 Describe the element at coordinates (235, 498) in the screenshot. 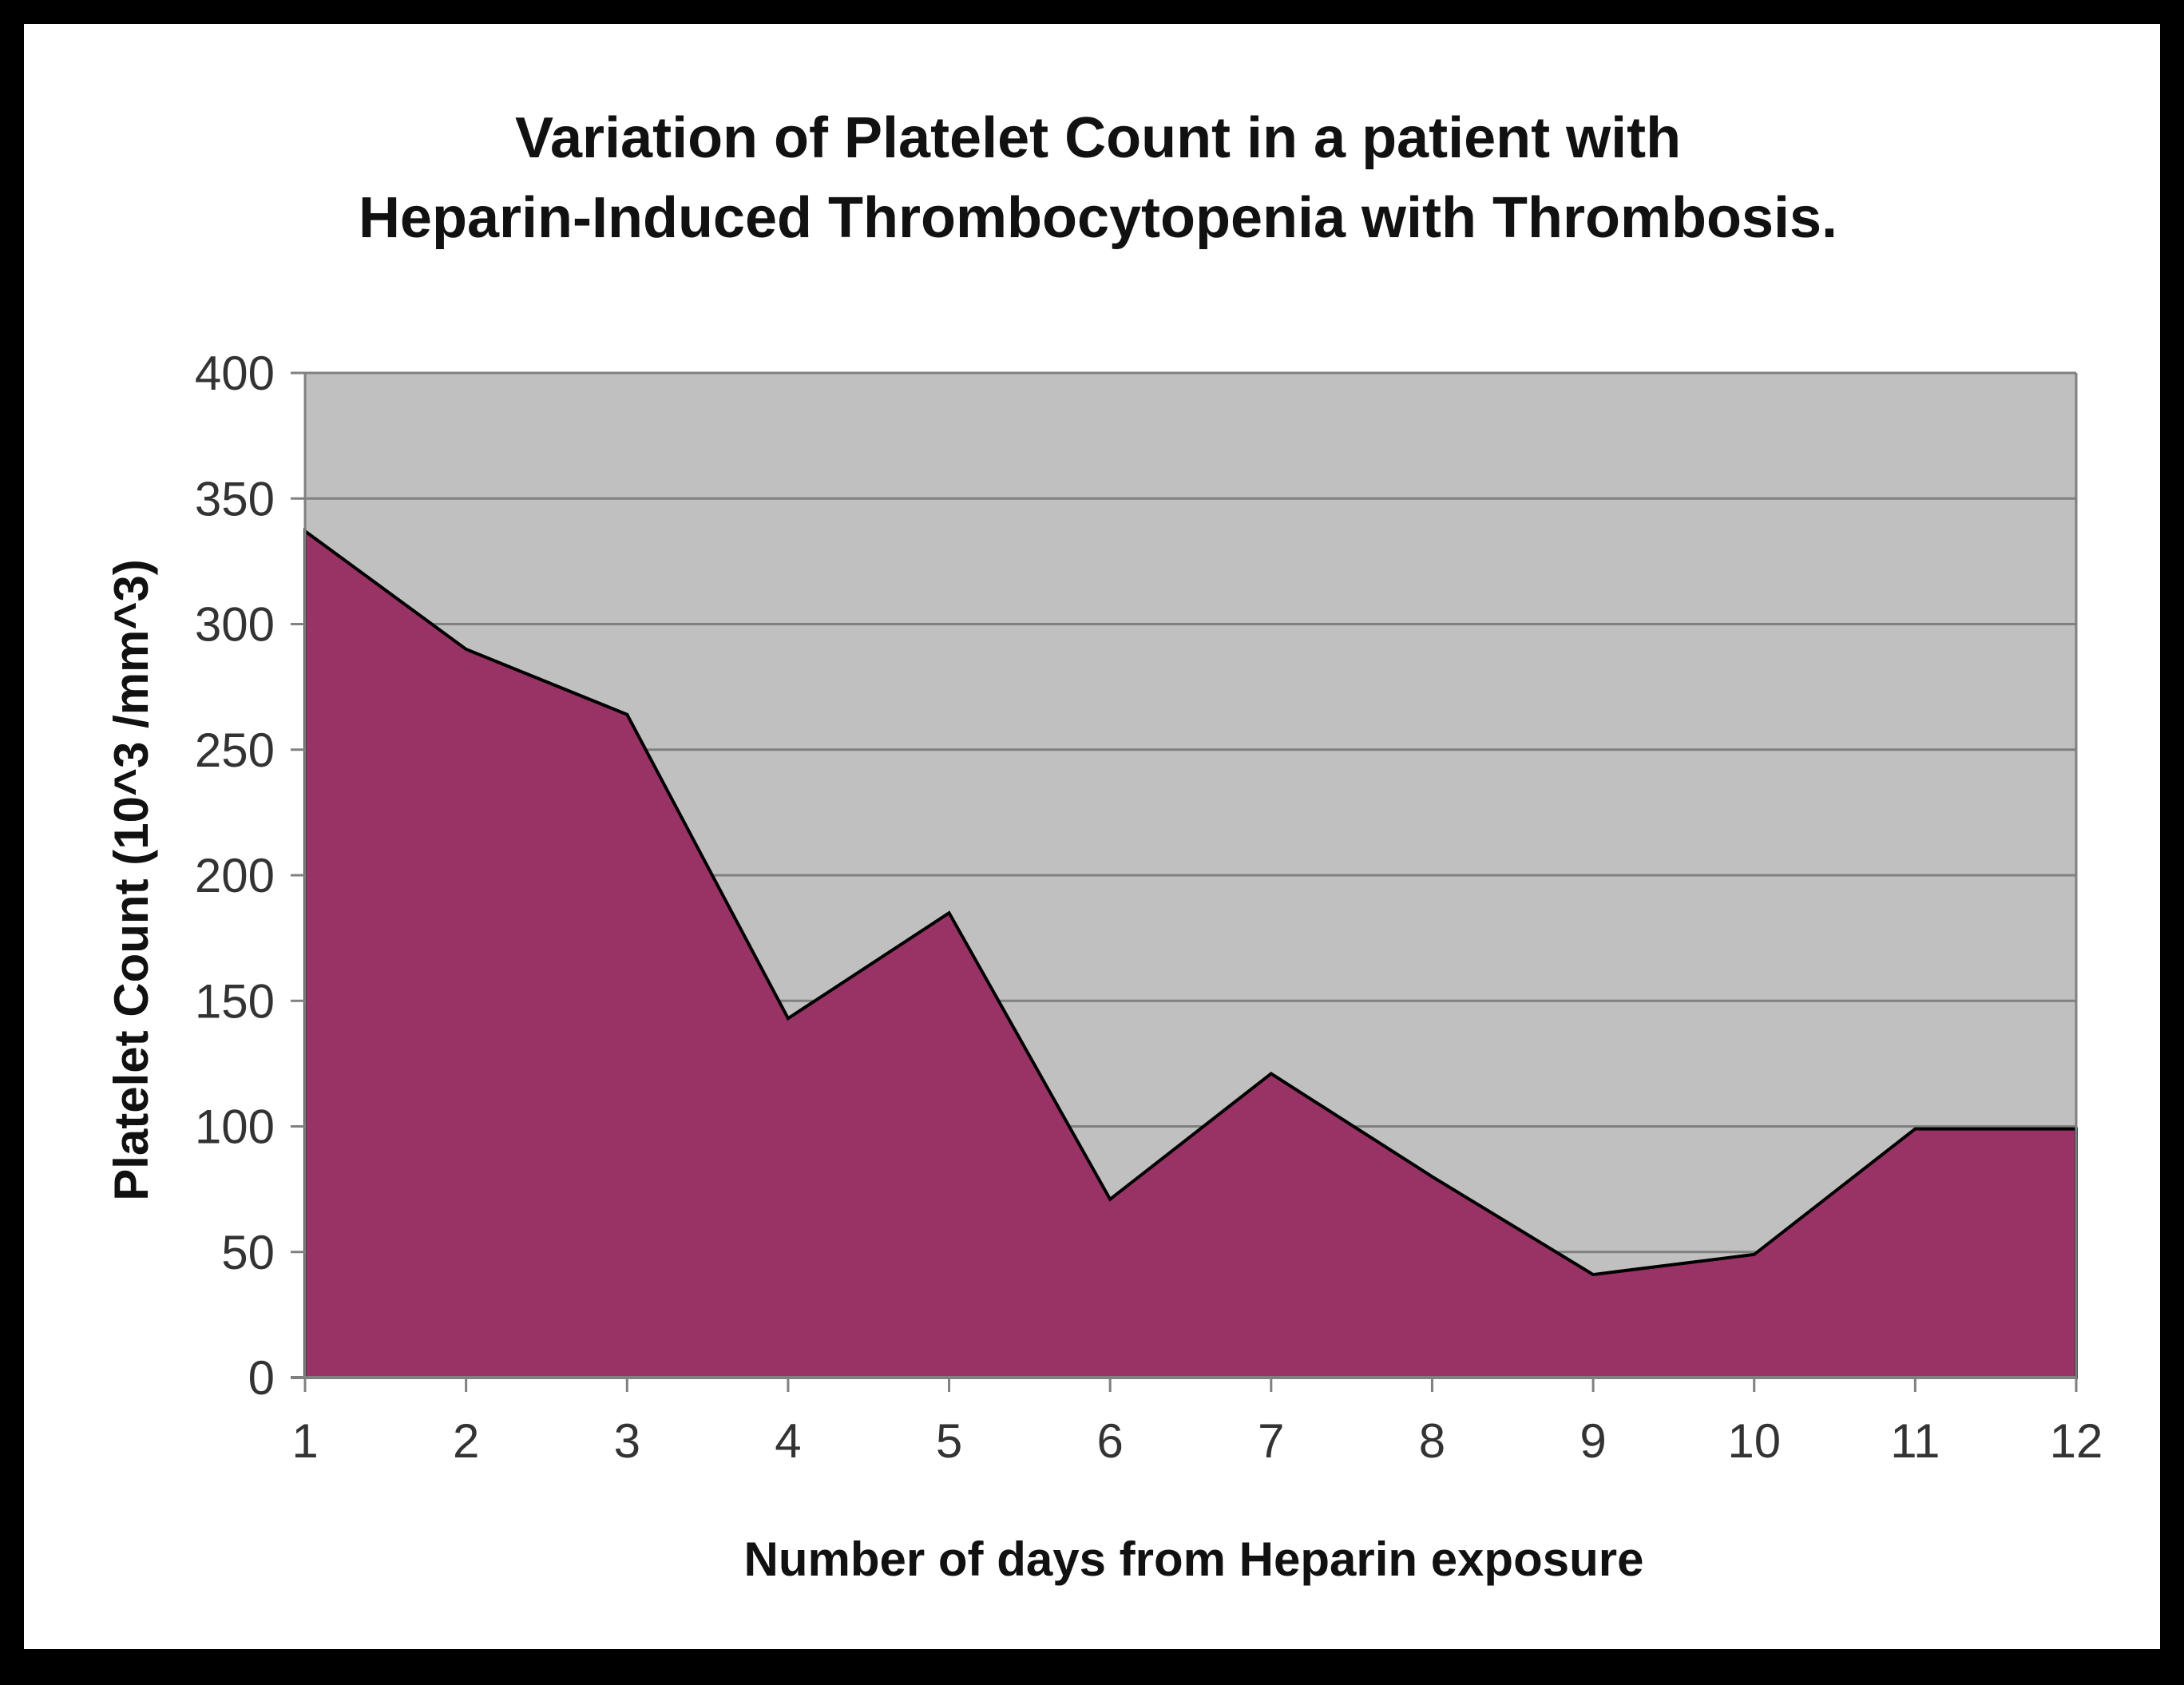

I see `y-tick-label: 350` at that location.